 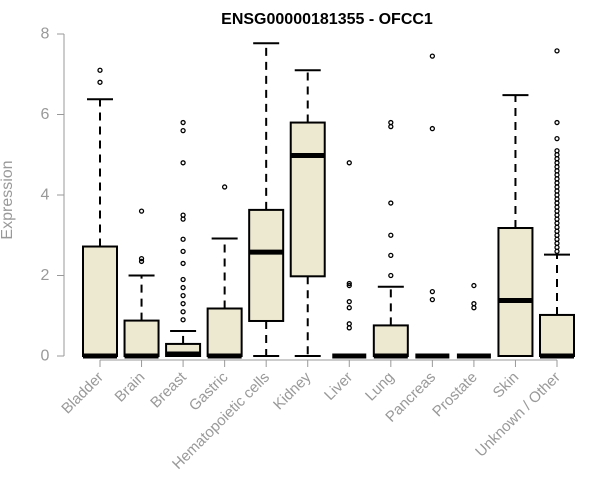 What do you see at coordinates (390, 239) in the screenshot?
I see `box-lung` at bounding box center [390, 239].